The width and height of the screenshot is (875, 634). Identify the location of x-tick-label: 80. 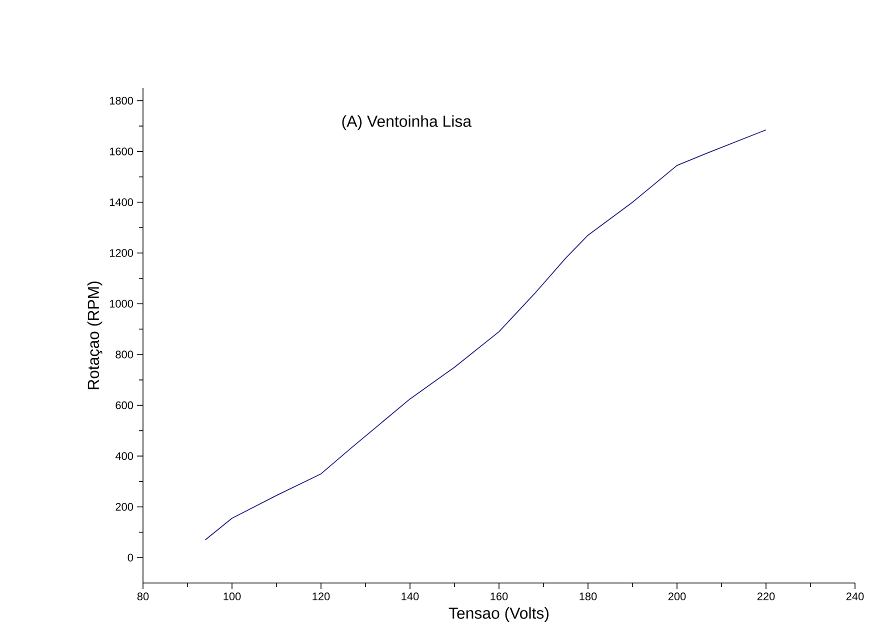
(143, 596).